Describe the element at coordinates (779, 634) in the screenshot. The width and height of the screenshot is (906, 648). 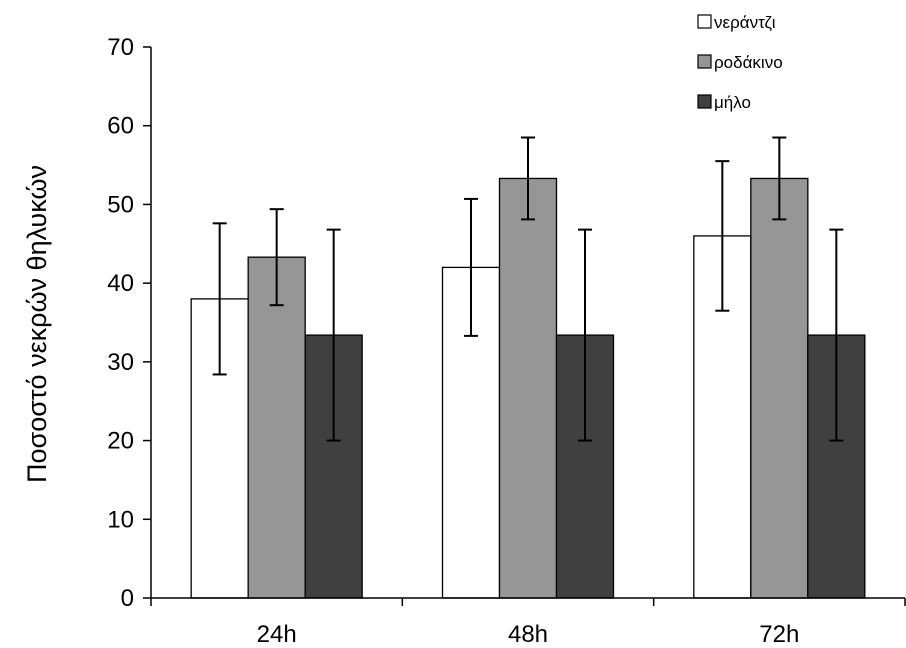
I see `x-category-label-72h: 72h` at that location.